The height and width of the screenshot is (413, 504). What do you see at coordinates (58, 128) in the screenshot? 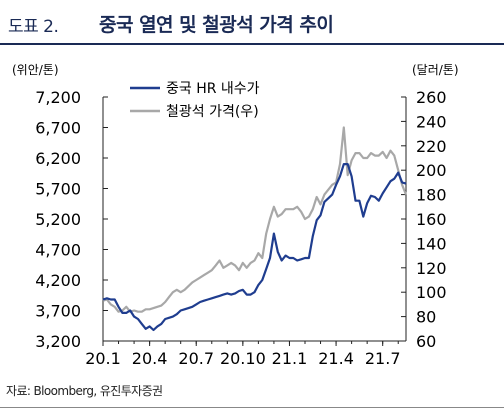
I see `left-tick-label: 6,700` at bounding box center [58, 128].